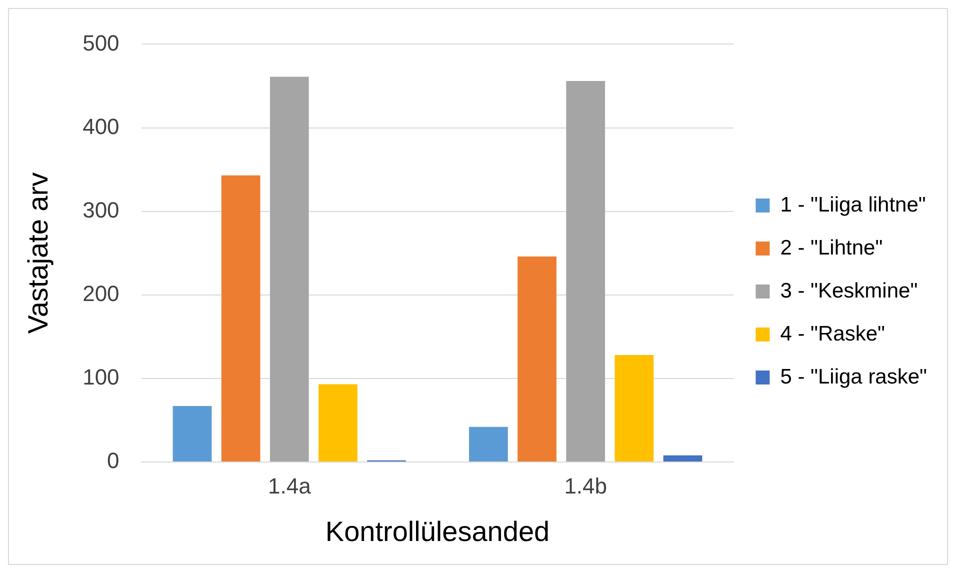 The image size is (958, 579). What do you see at coordinates (101, 377) in the screenshot?
I see `y-tick-label: 100` at bounding box center [101, 377].